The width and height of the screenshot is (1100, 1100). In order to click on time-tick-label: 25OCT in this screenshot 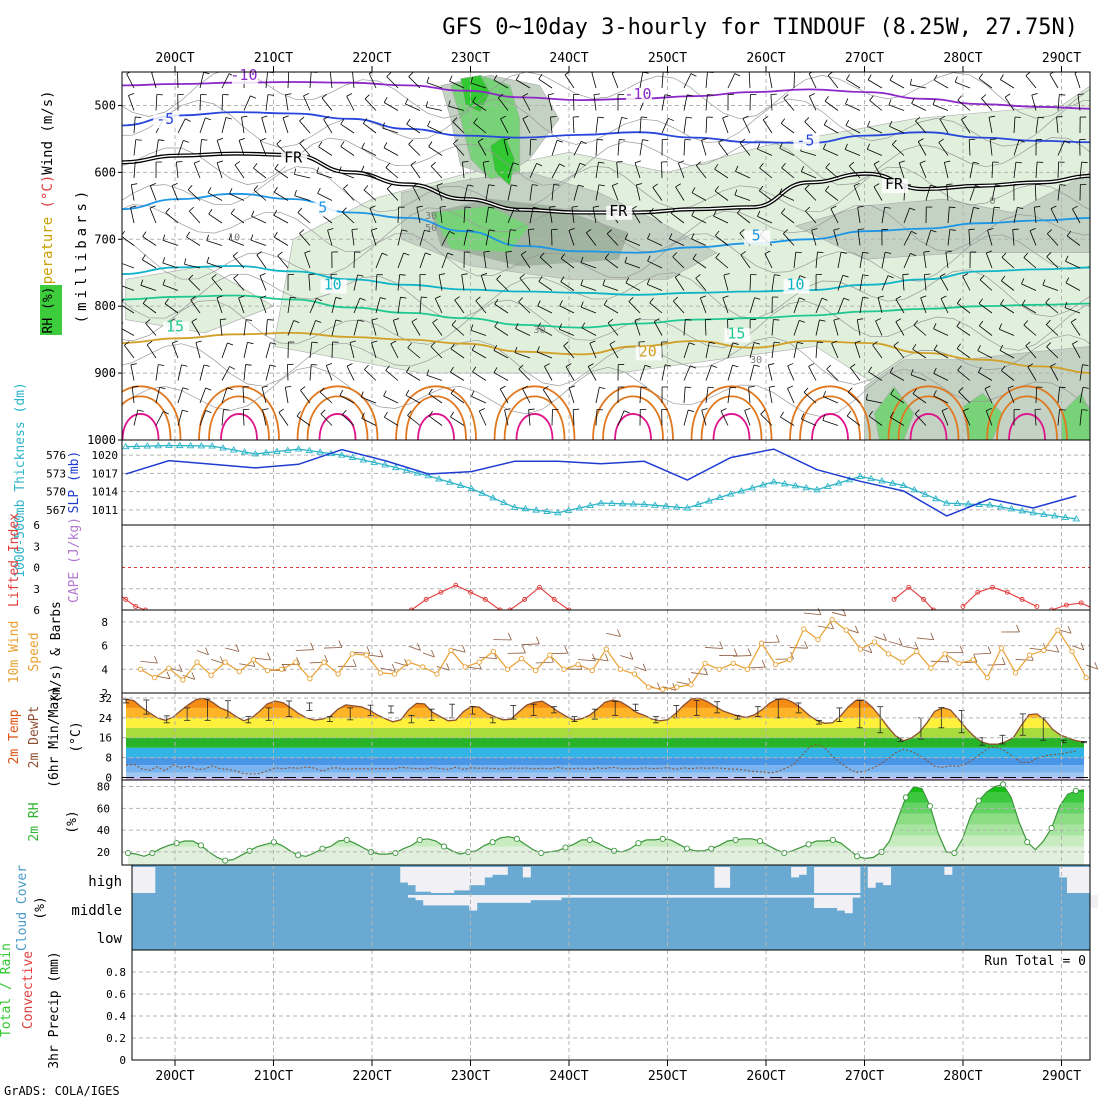, I will do `click(667, 58)`.